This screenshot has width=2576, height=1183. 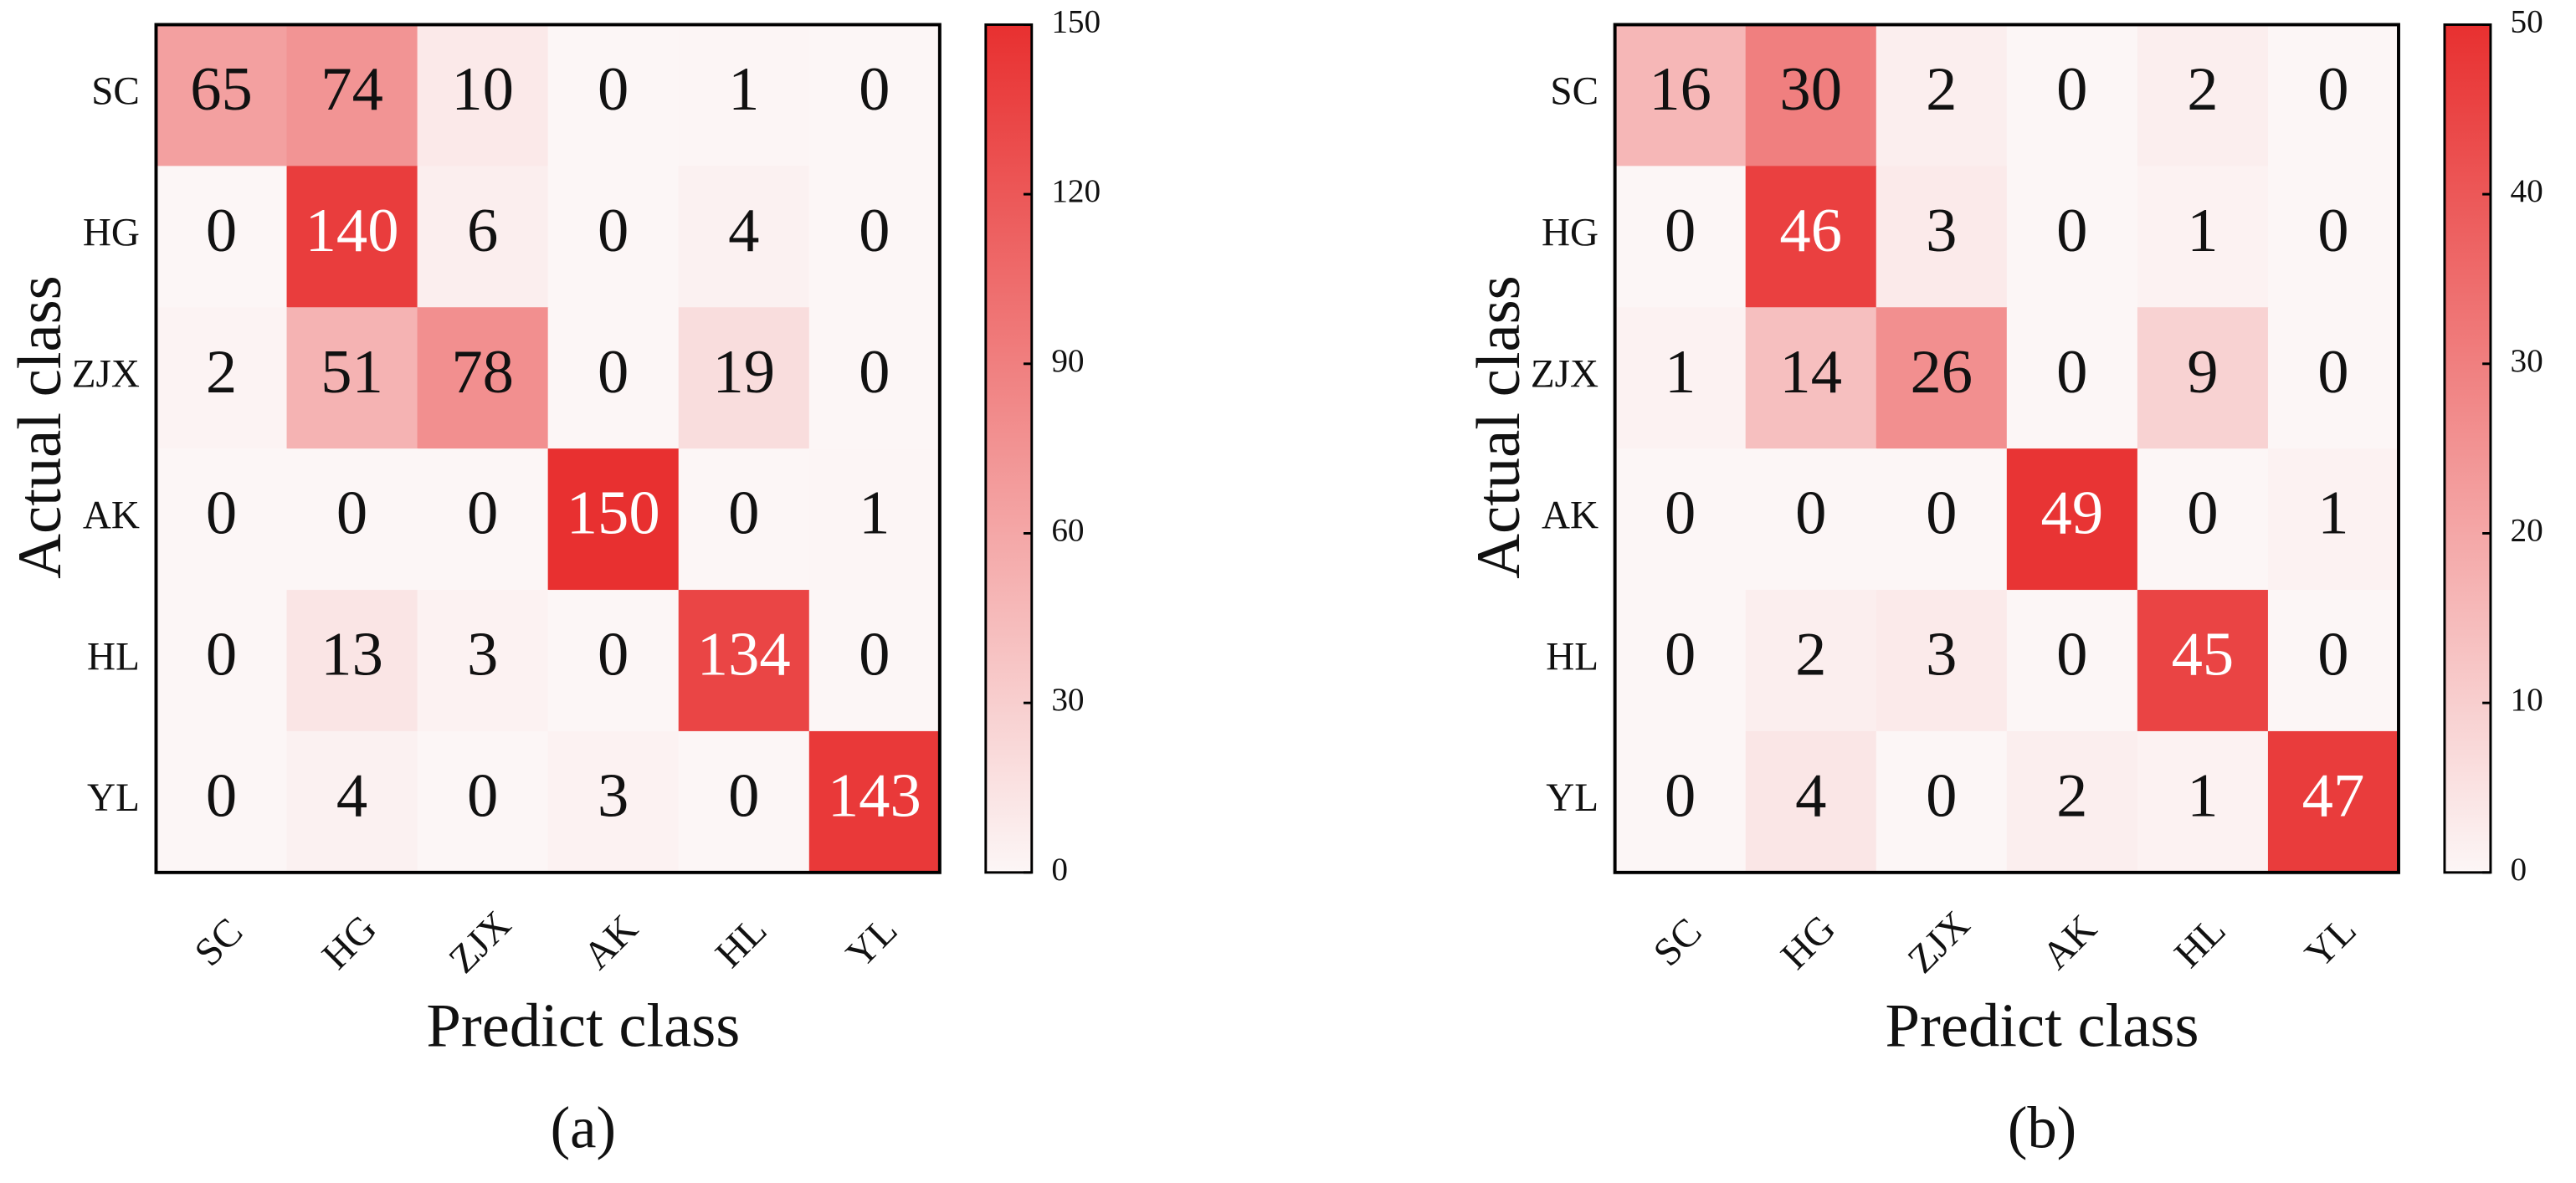 What do you see at coordinates (1810, 231) in the screenshot?
I see `cell-label: 46` at bounding box center [1810, 231].